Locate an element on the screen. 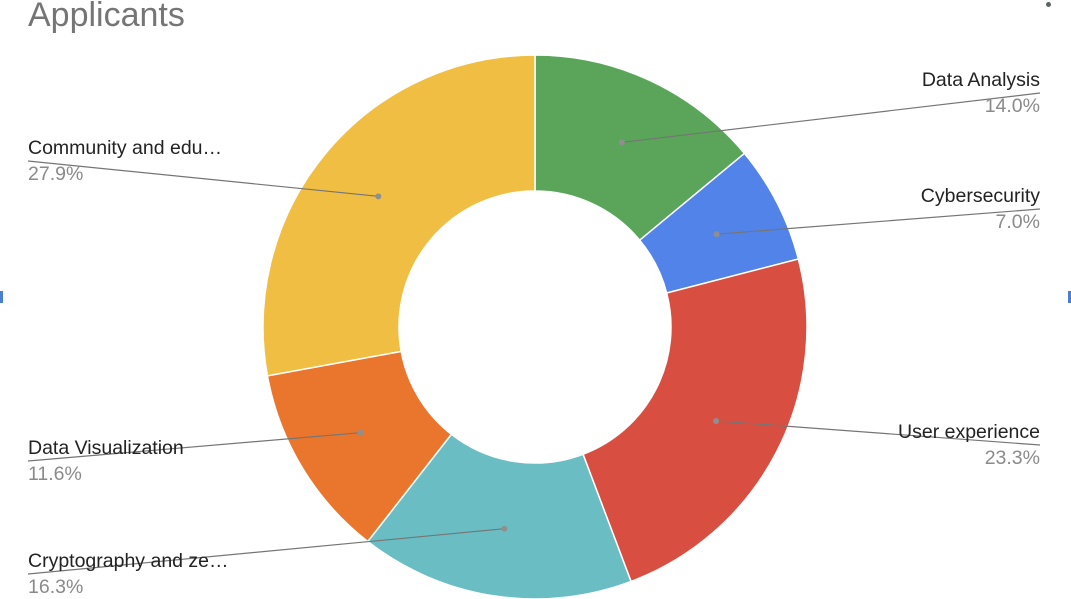  slice-value-cryptography-and-zero-knowledge: 16.3% is located at coordinates (55, 587).